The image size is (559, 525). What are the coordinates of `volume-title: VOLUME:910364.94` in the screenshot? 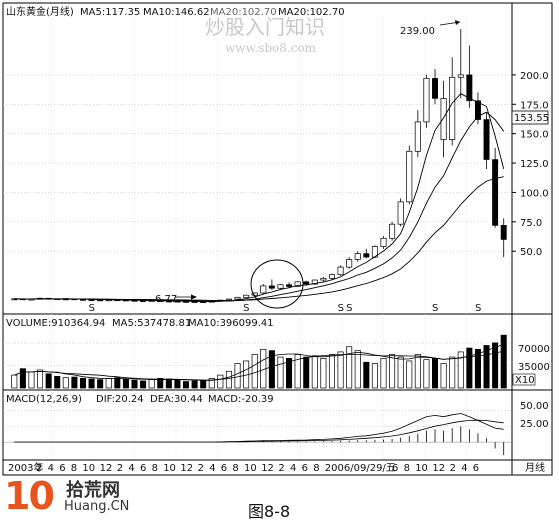 It's located at (55, 323).